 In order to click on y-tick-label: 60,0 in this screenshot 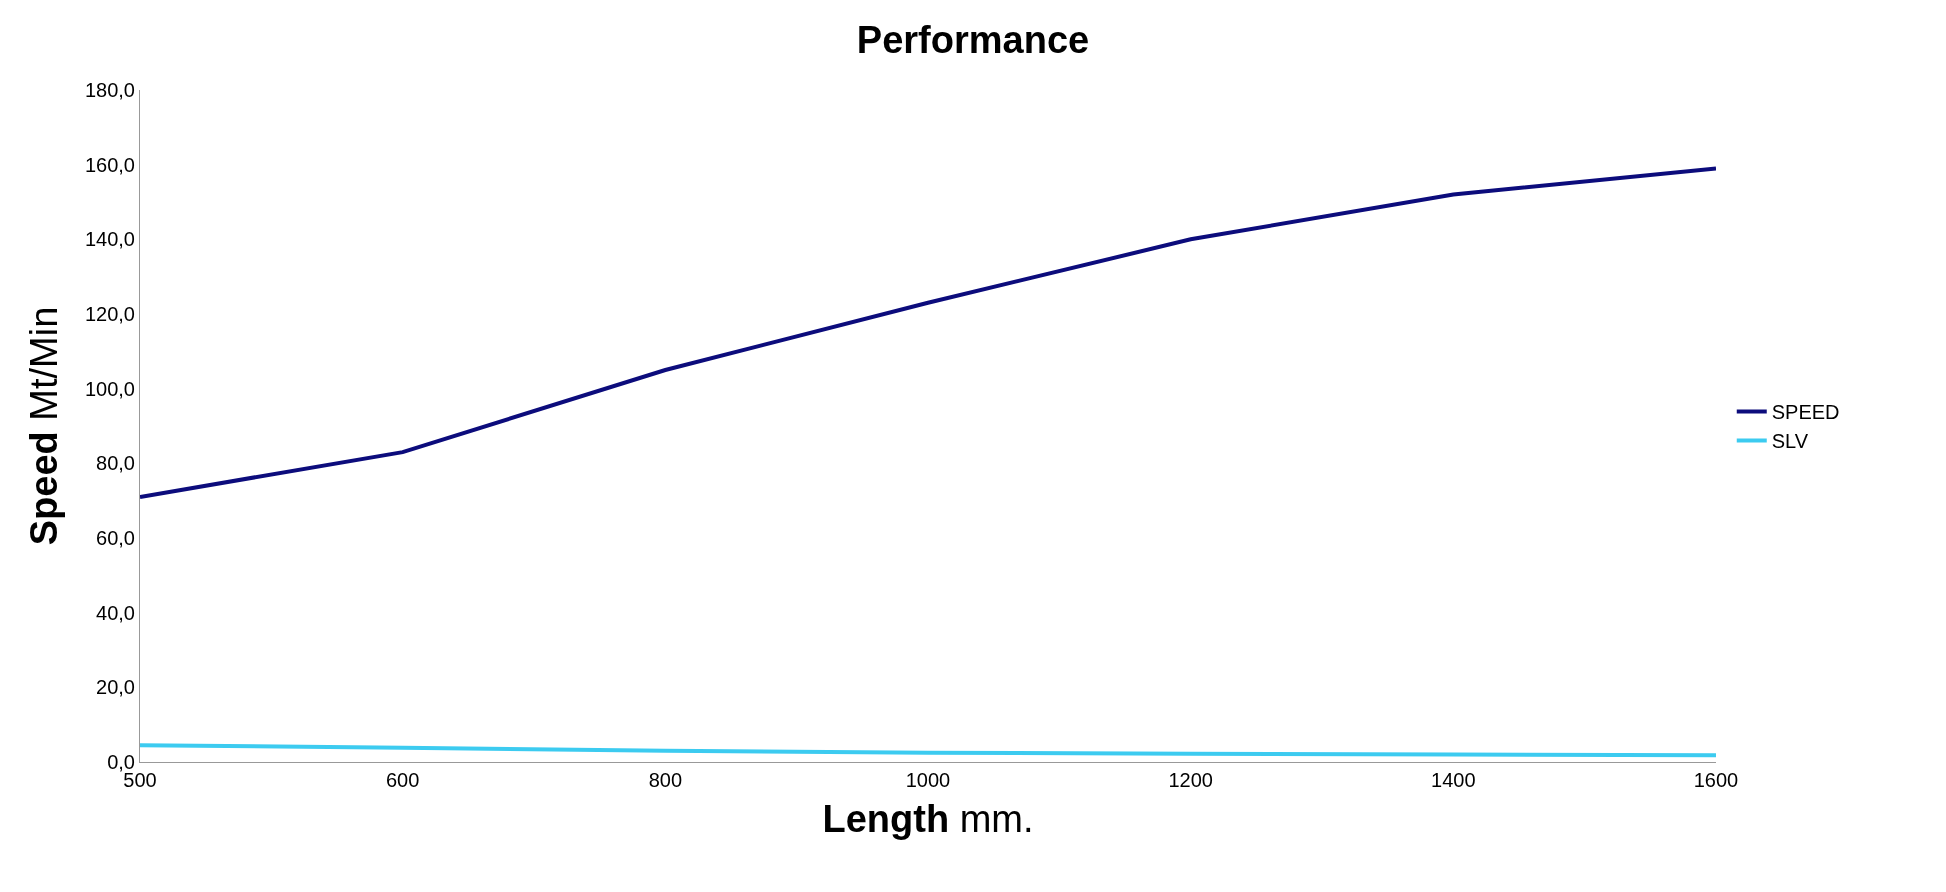, I will do `click(115, 538)`.